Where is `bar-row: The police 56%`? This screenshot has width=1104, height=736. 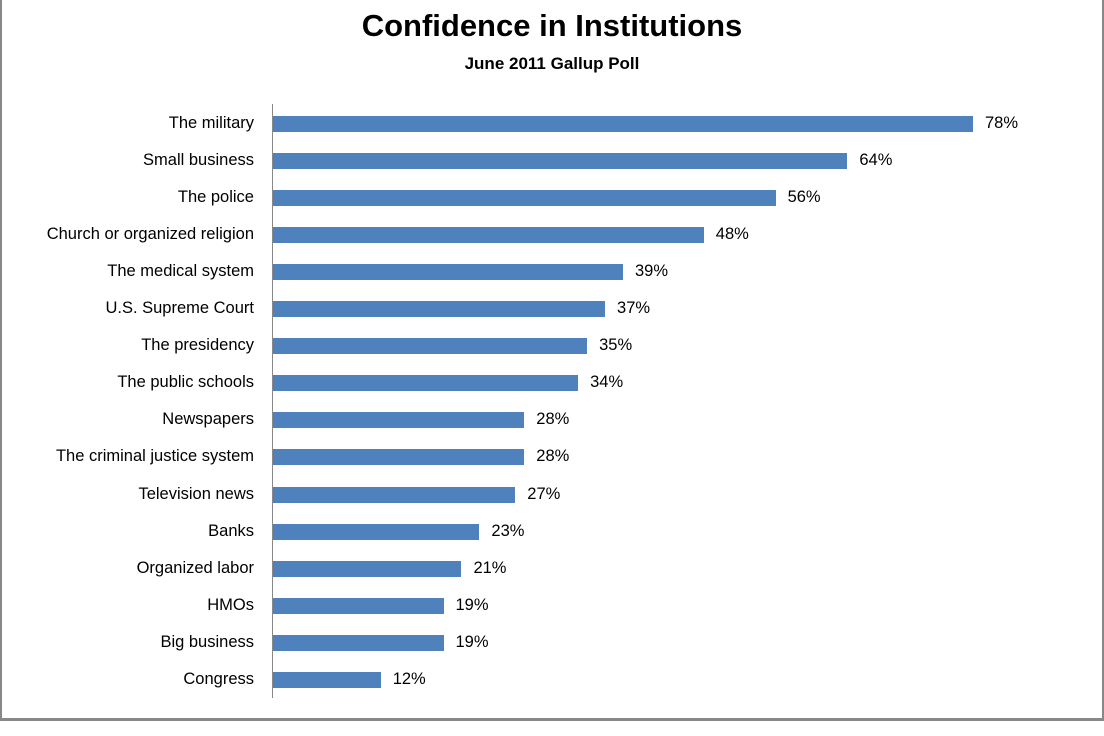
bar-row: The police 56% is located at coordinates (552, 197).